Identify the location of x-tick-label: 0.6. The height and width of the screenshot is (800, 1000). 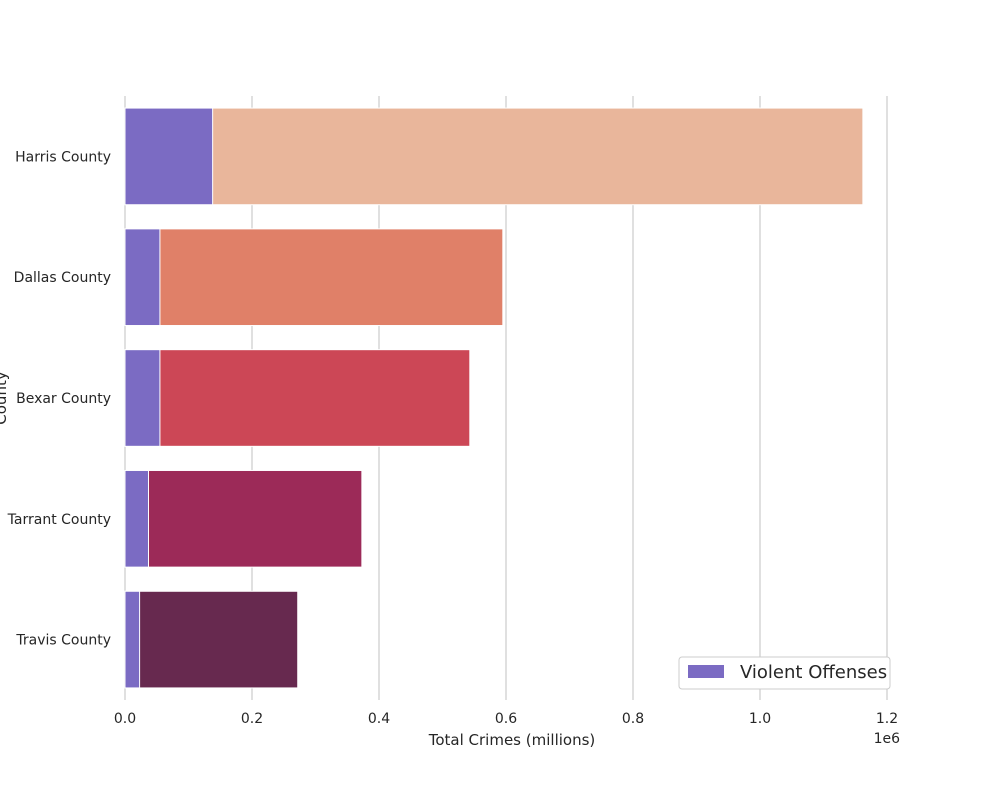
(506, 719).